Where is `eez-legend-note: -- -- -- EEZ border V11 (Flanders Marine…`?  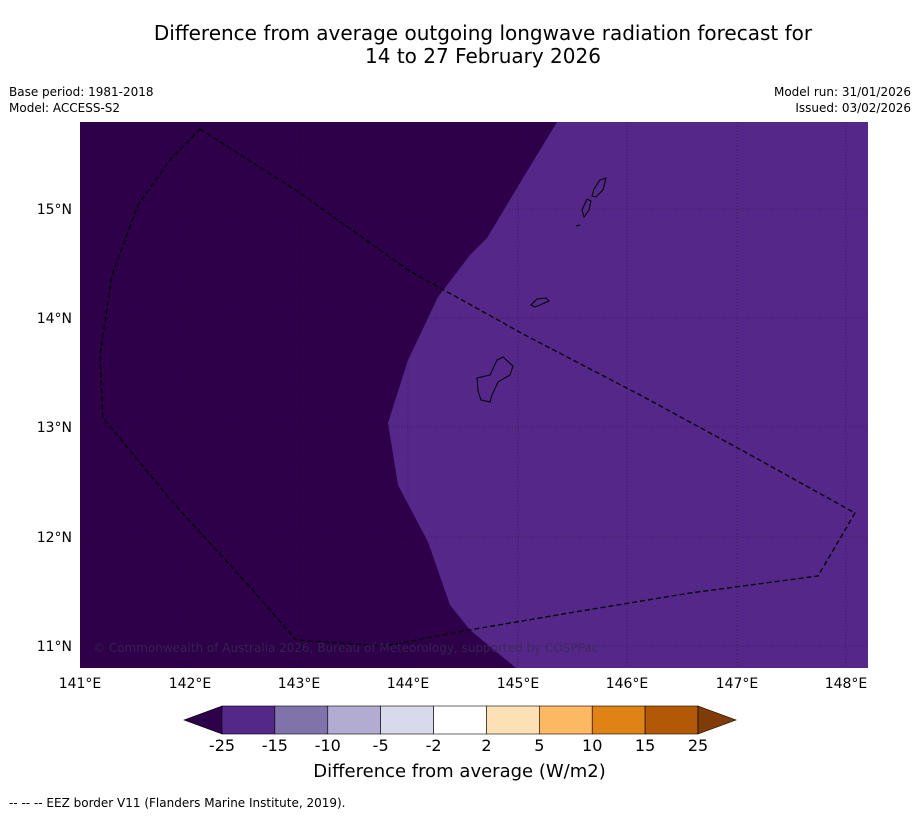
eez-legend-note: -- -- -- EEZ border V11 (Flanders Marine… is located at coordinates (177, 803).